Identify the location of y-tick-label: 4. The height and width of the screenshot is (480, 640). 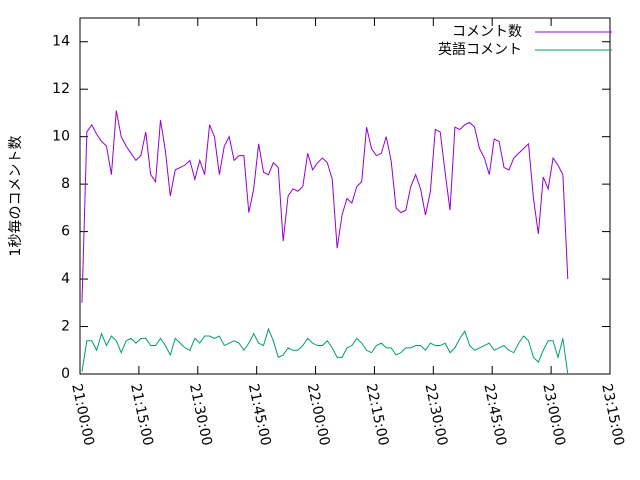
(65, 279).